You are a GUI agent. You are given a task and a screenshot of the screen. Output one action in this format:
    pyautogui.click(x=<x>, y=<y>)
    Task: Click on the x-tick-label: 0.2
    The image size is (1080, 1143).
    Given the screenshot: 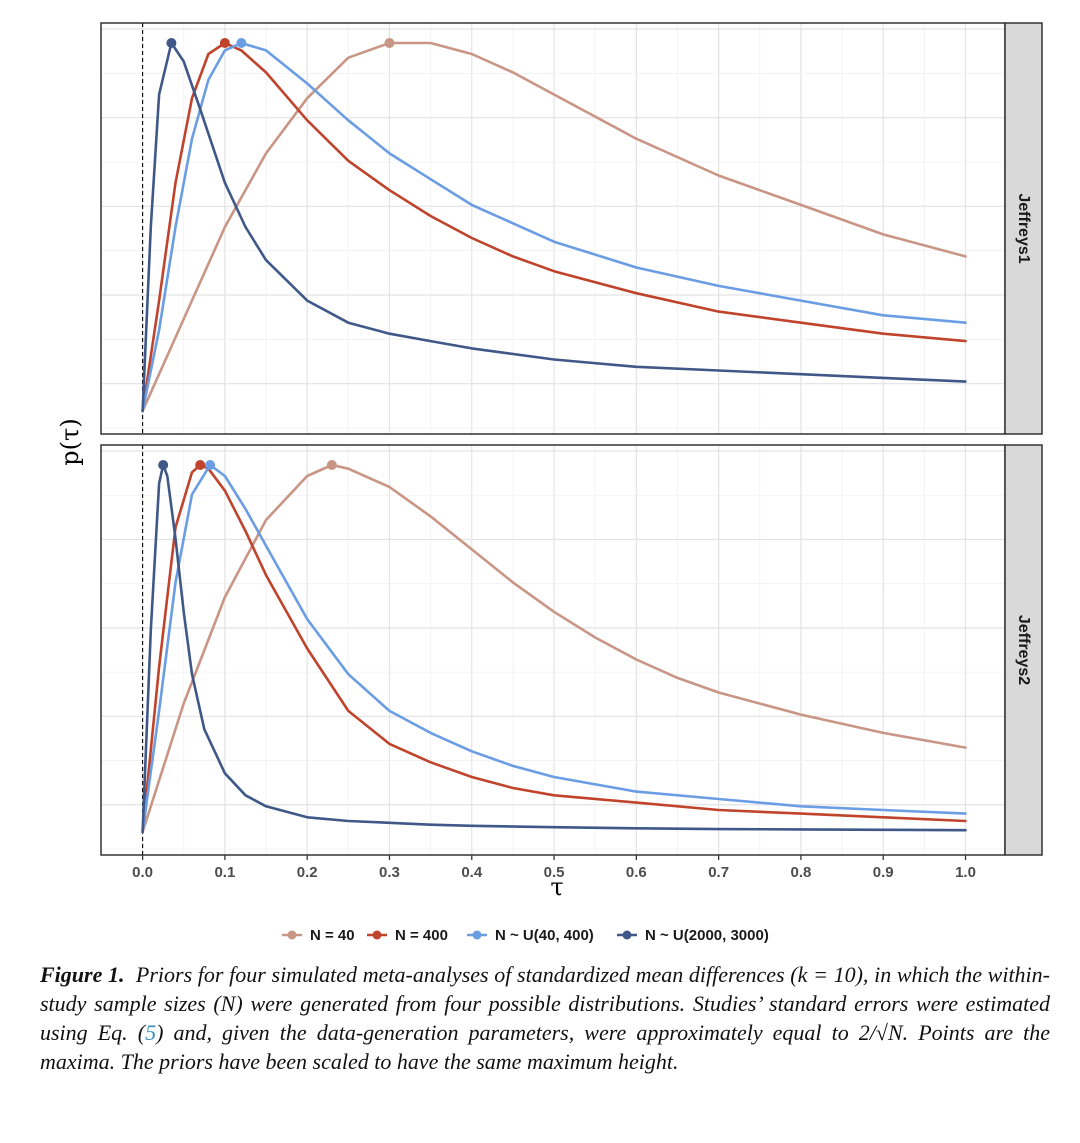 What is the action you would take?
    pyautogui.click(x=307, y=872)
    